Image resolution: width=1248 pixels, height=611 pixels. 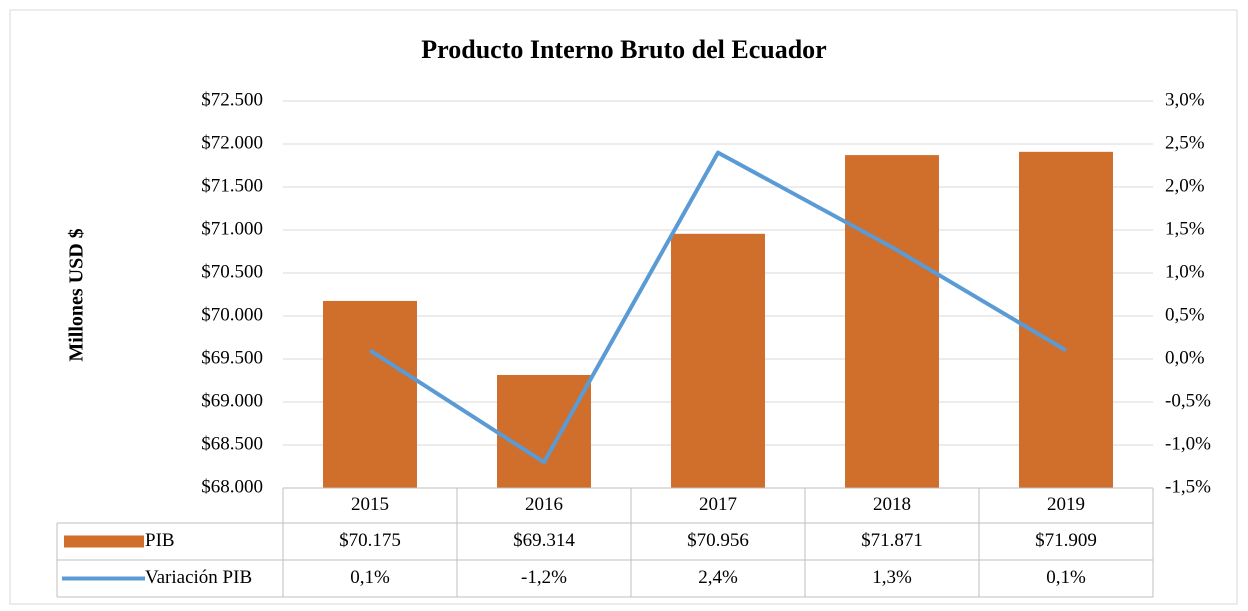 I want to click on y2-tick-label: -1,0%, so click(x=1188, y=443).